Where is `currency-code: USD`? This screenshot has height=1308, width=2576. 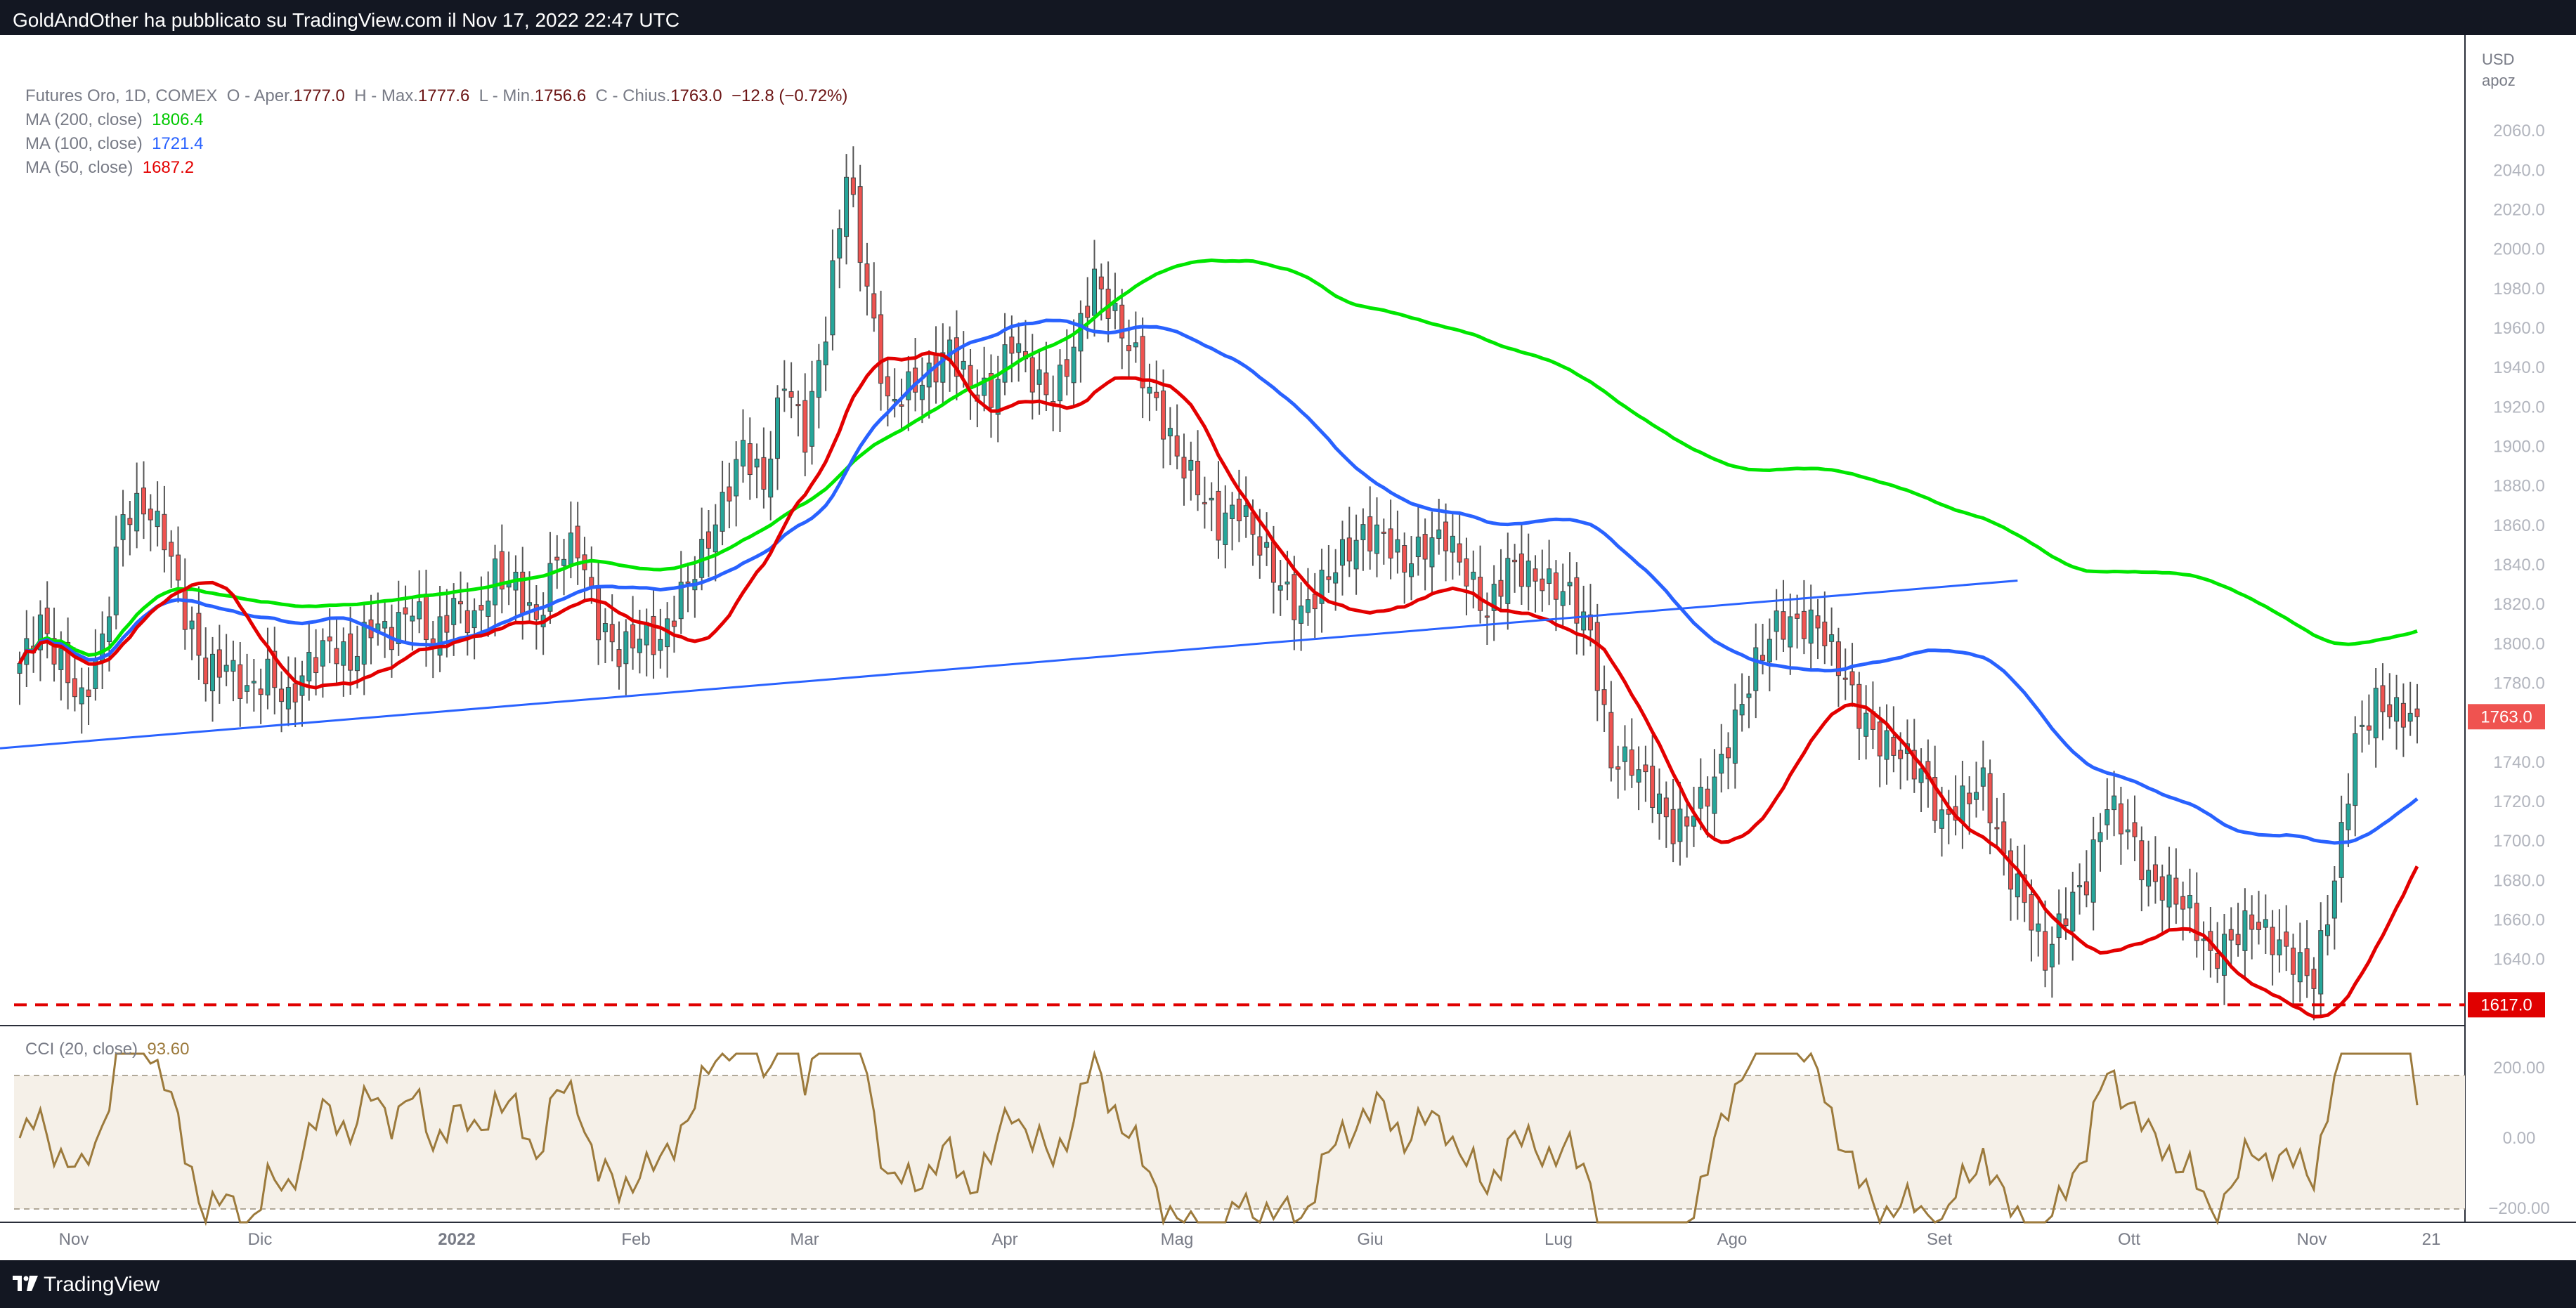
currency-code: USD is located at coordinates (2498, 59).